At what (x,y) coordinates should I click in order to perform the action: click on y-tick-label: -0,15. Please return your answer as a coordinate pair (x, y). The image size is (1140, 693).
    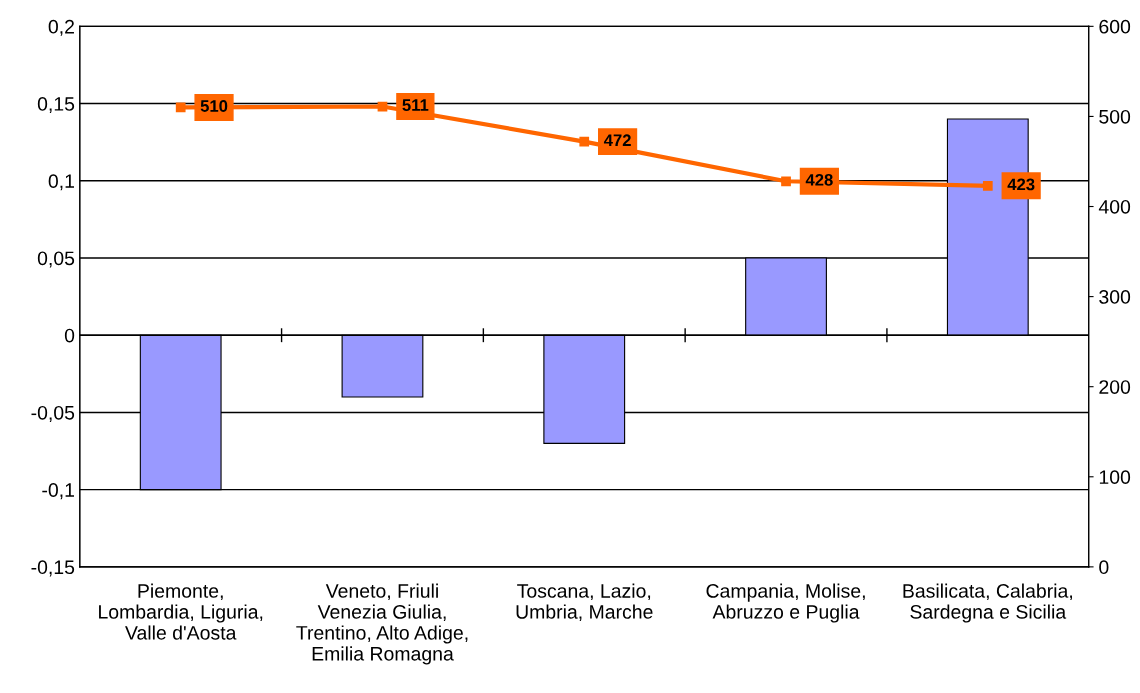
    Looking at the image, I should click on (53, 568).